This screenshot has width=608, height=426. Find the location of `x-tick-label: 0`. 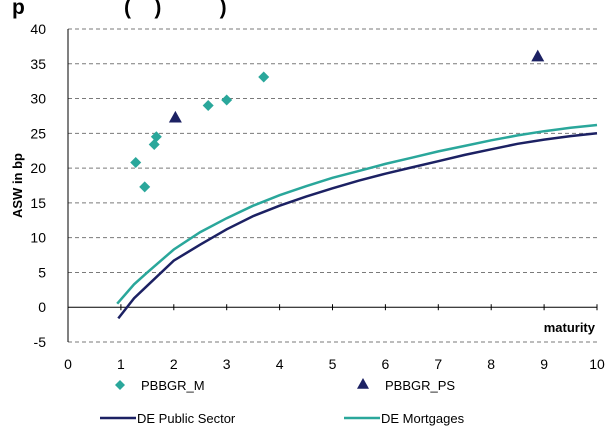

x-tick-label: 0 is located at coordinates (68, 364).